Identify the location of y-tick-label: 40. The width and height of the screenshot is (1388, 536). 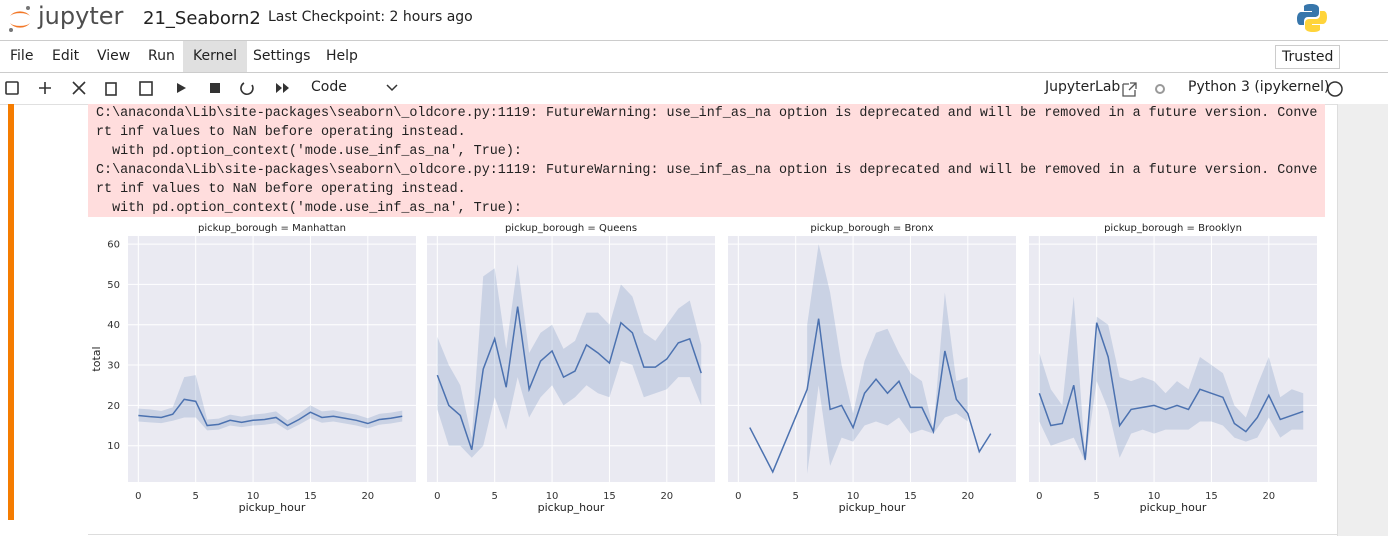
(113, 325).